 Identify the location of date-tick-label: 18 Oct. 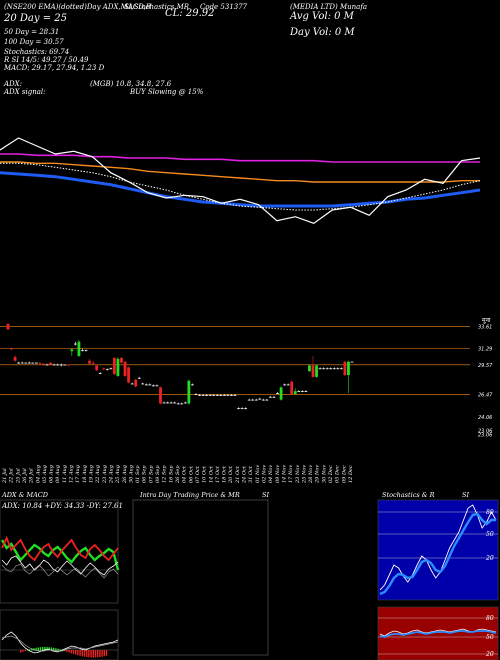
(225, 474).